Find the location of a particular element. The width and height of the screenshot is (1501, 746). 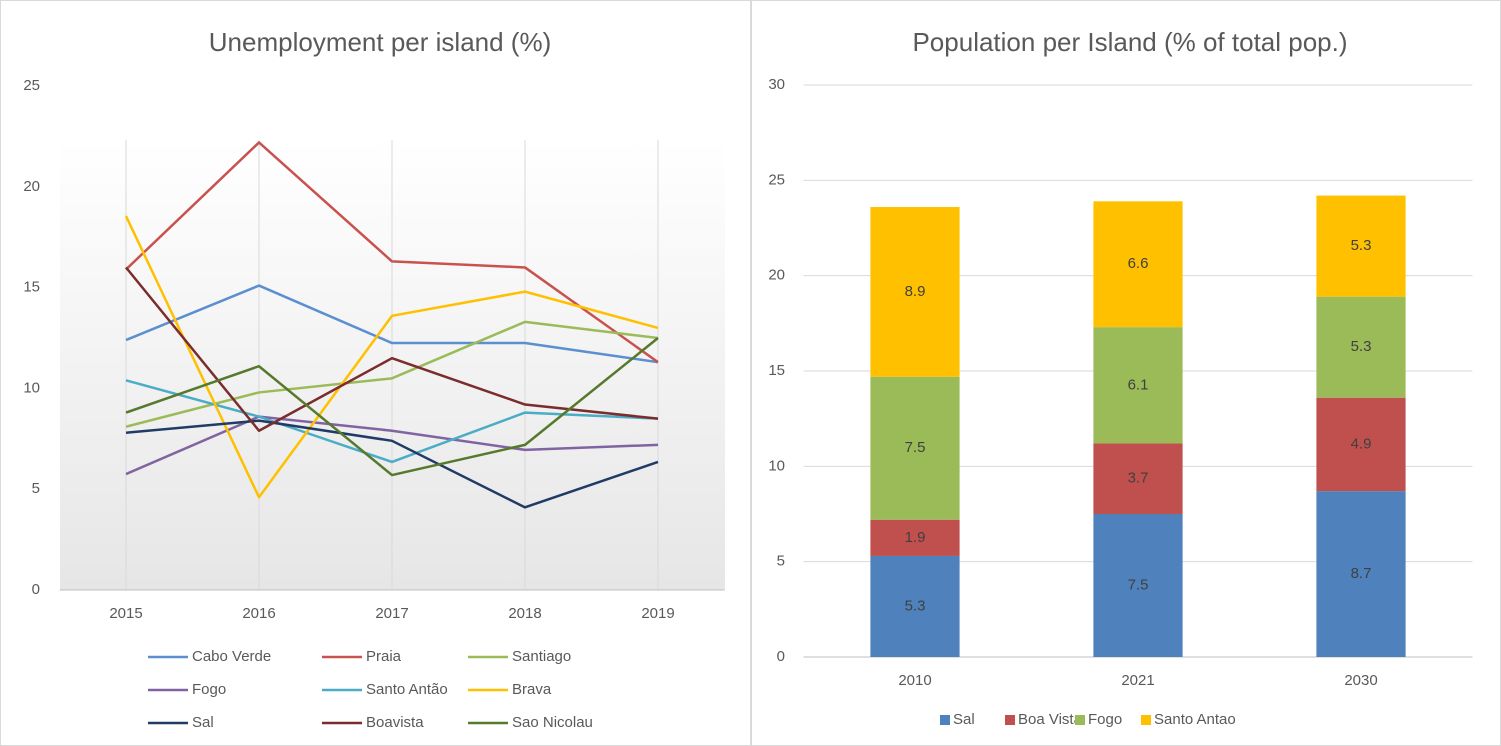

chart-title: Unemployment per island (%) is located at coordinates (380, 42).